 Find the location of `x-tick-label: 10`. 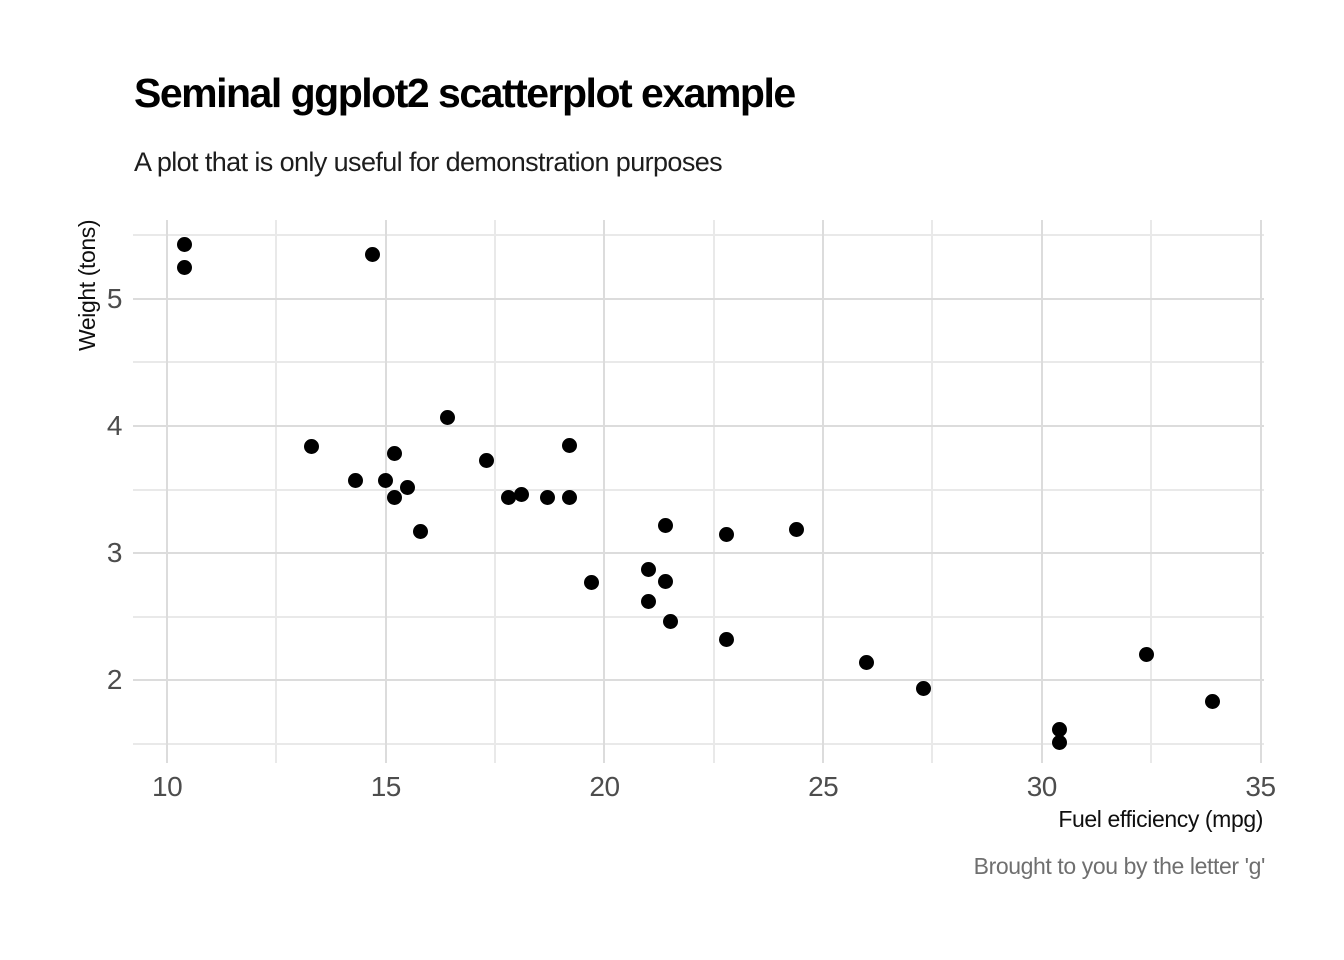

x-tick-label: 10 is located at coordinates (167, 786).